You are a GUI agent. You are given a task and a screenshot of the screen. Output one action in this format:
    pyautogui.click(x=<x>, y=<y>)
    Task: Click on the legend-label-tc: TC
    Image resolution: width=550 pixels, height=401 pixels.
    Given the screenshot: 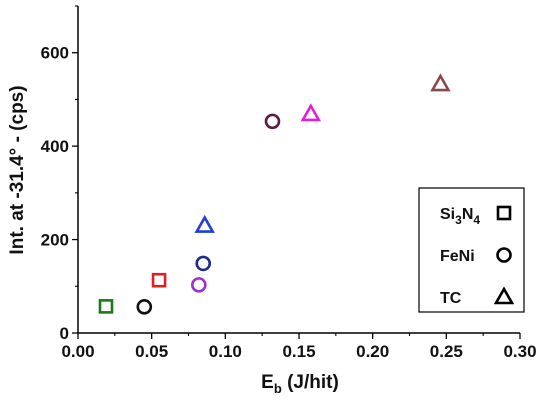 What is the action you would take?
    pyautogui.click(x=451, y=298)
    